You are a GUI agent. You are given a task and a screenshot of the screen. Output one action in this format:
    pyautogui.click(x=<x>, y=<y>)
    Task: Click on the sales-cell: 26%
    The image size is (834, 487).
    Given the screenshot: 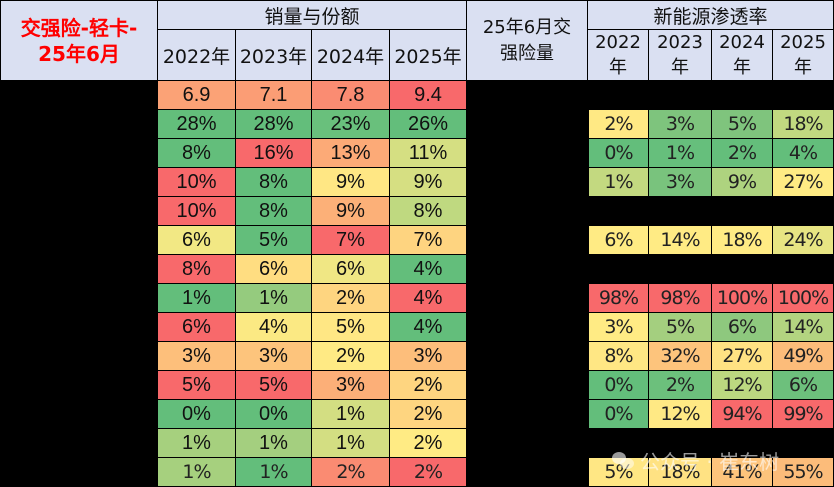 What is the action you would take?
    pyautogui.click(x=428, y=124)
    